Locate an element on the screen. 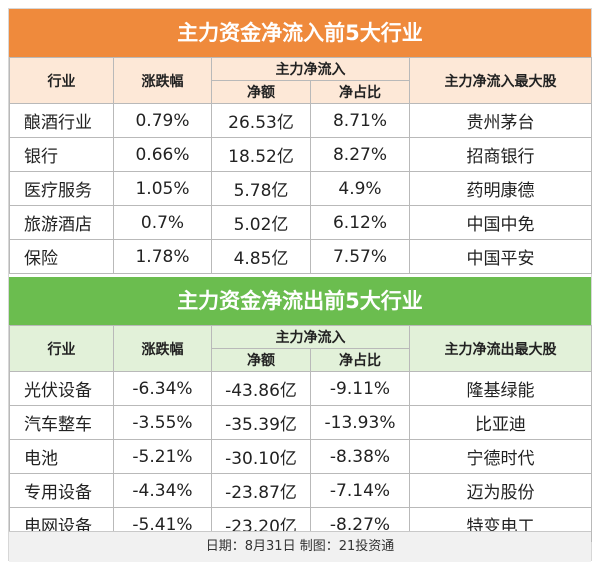  table-row: 光伏设备 -6.34% -43.86亿 -9.11% 隆基绿能 is located at coordinates (300, 388).